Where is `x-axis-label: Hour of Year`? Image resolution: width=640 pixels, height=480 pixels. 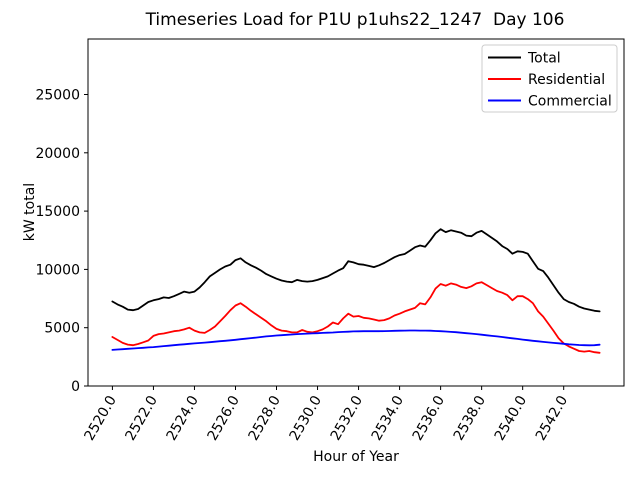 x-axis-label: Hour of Year is located at coordinates (356, 457).